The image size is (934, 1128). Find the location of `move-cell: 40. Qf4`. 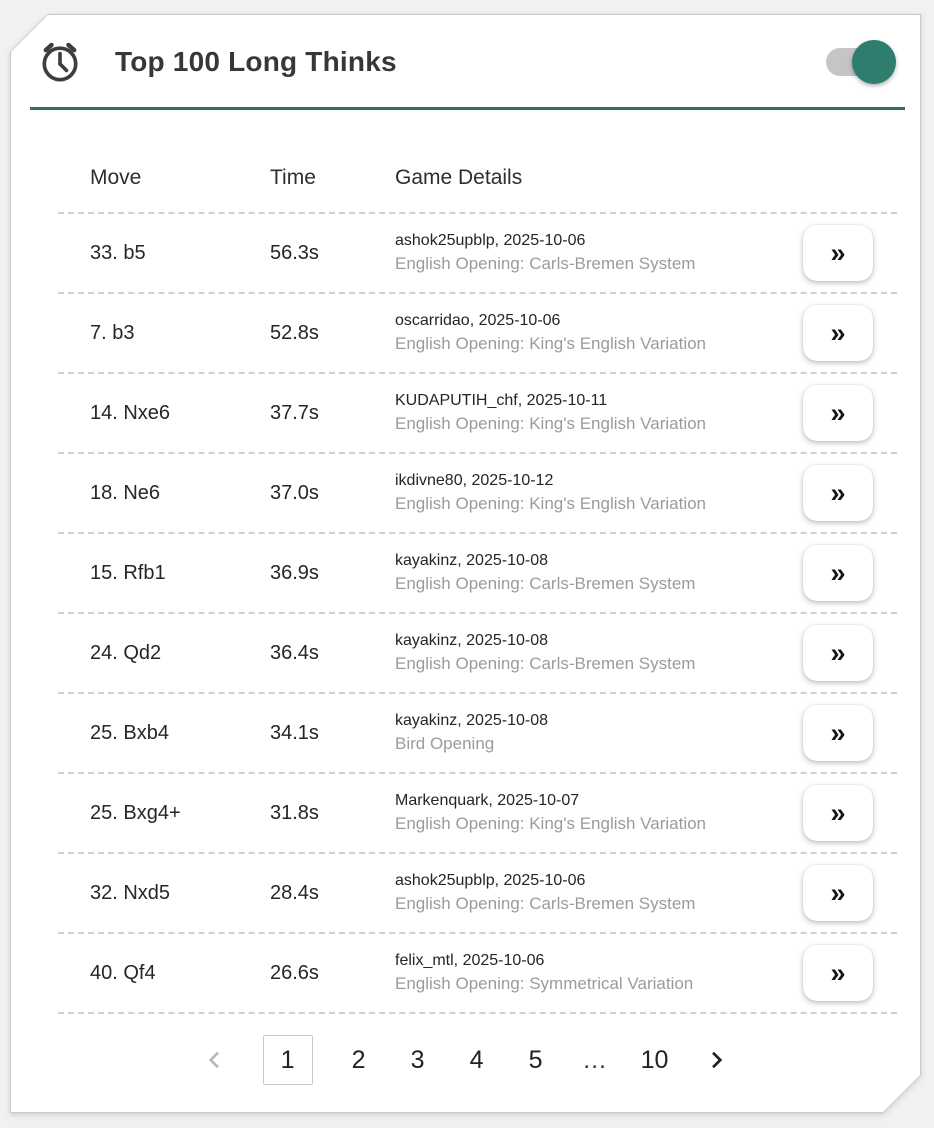

move-cell: 40. Qf4 is located at coordinates (123, 972).